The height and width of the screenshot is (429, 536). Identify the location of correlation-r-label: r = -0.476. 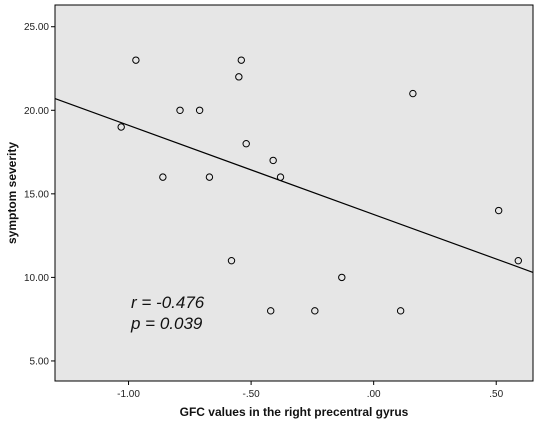
(168, 302).